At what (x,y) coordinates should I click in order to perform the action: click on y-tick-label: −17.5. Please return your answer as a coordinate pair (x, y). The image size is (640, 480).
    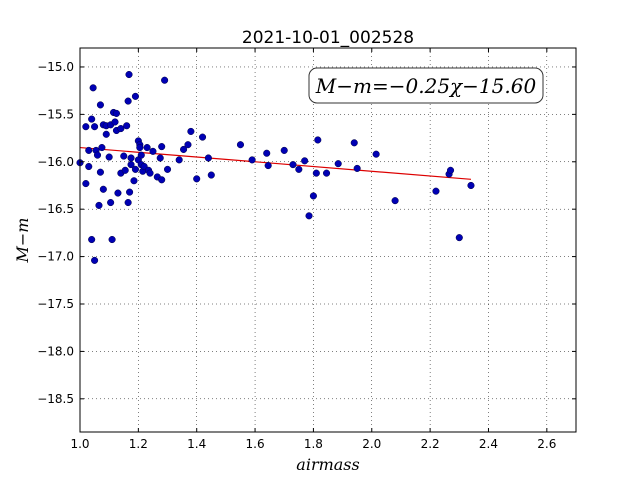
    Looking at the image, I should click on (55, 304).